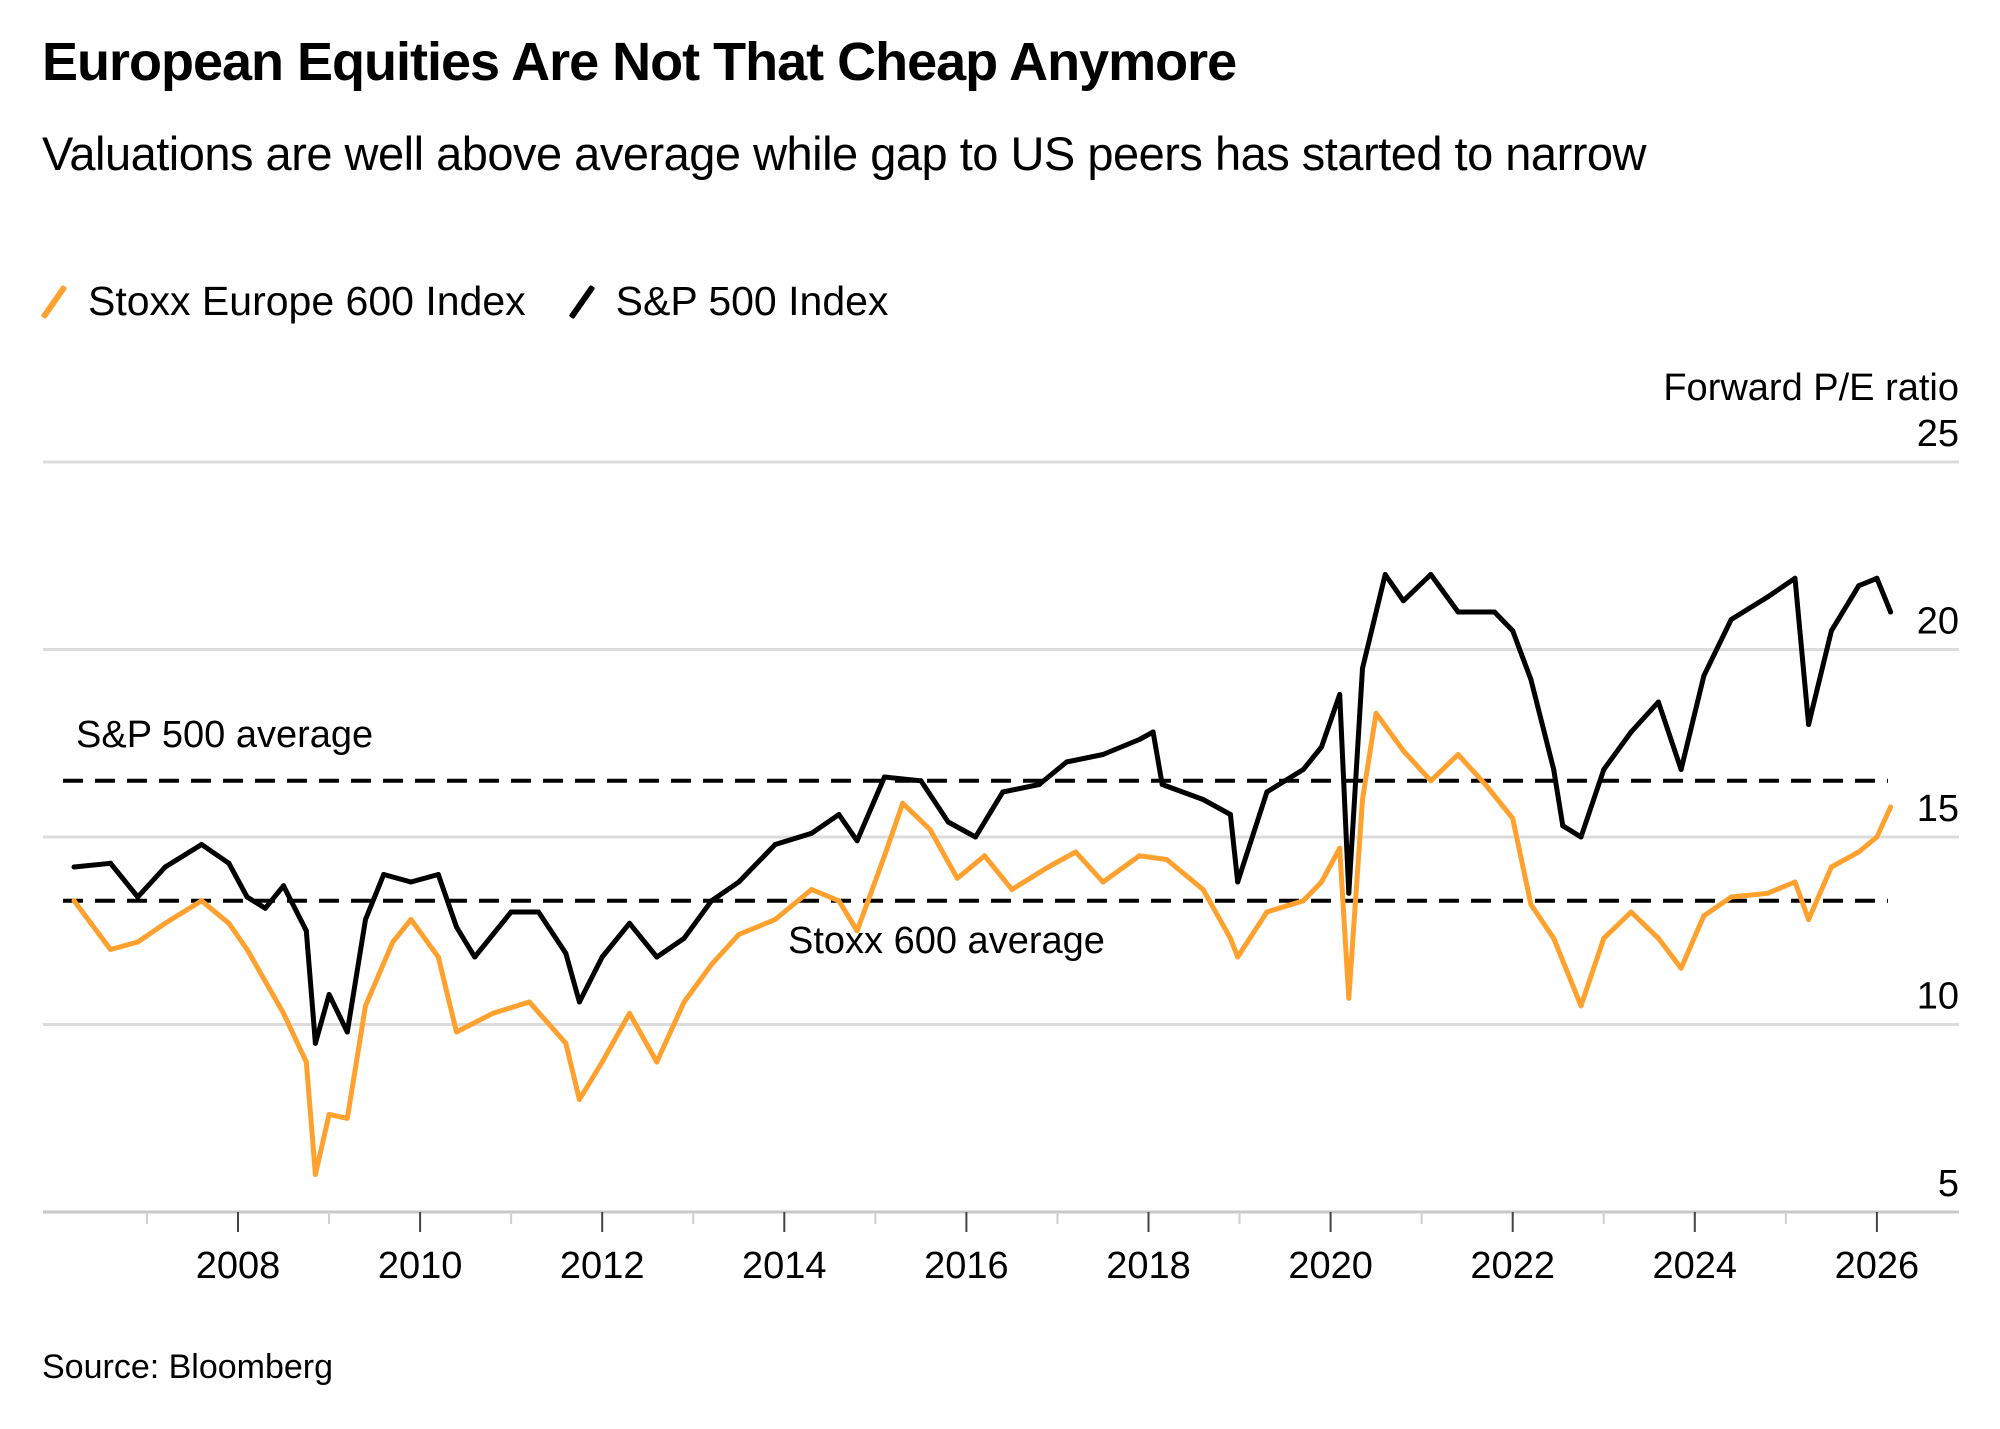 The width and height of the screenshot is (2000, 1429). What do you see at coordinates (1811, 388) in the screenshot?
I see `y-axis-title: Forward P/E ratio` at bounding box center [1811, 388].